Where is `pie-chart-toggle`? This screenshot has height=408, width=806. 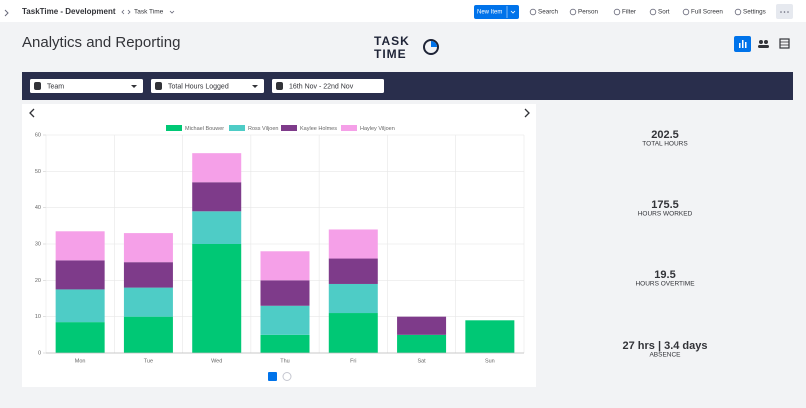
pie-chart-toggle is located at coordinates (287, 376).